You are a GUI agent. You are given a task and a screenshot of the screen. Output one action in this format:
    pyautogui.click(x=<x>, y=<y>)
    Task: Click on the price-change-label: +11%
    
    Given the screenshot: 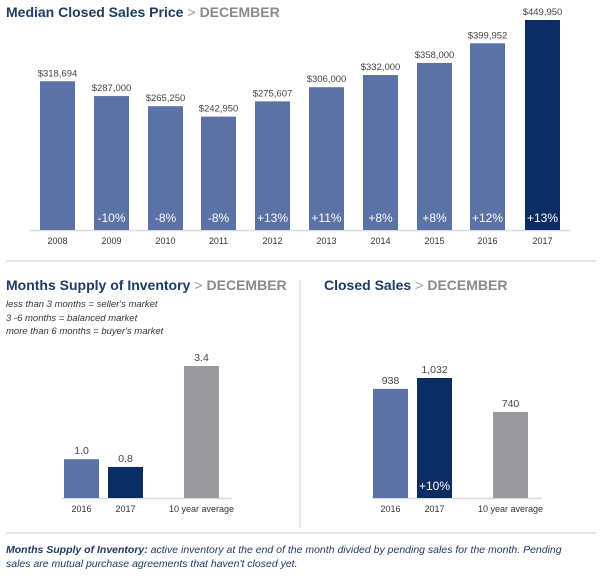 What is the action you would take?
    pyautogui.click(x=326, y=218)
    